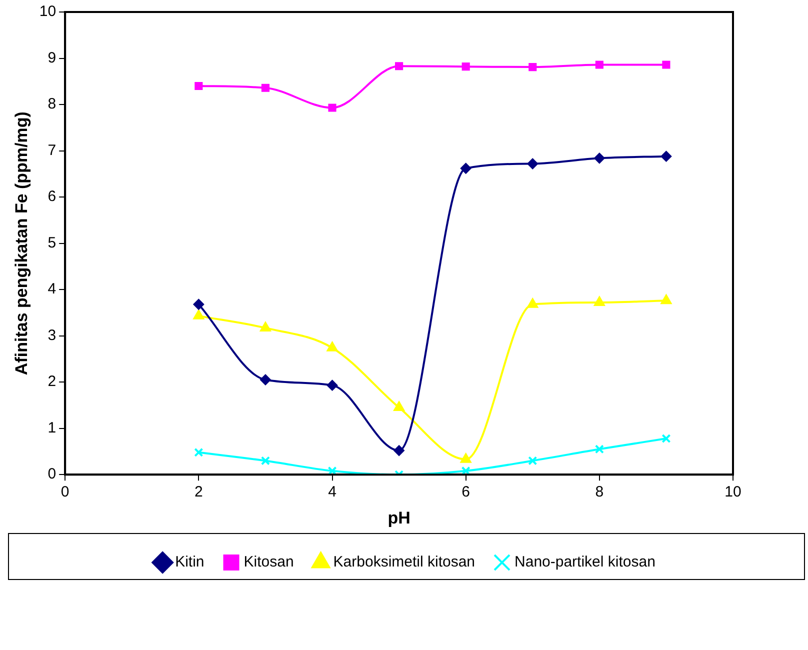  I want to click on x-tick-label: 8, so click(599, 492).